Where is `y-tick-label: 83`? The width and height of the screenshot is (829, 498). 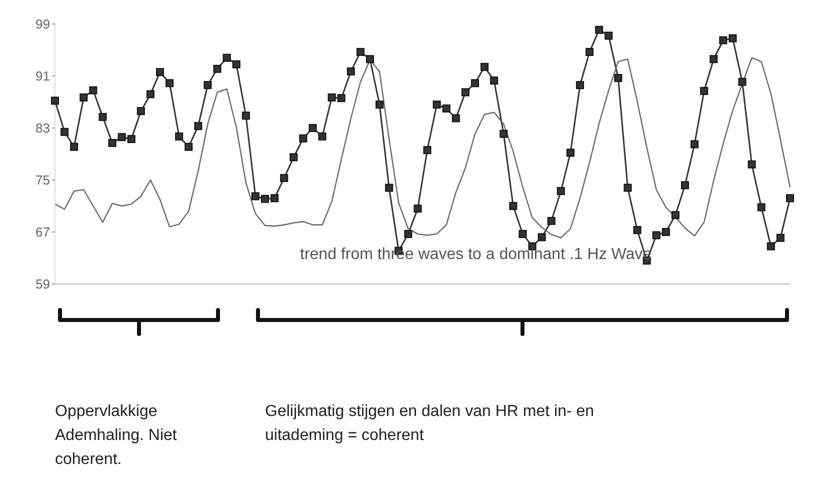
y-tick-label: 83 is located at coordinates (43, 128).